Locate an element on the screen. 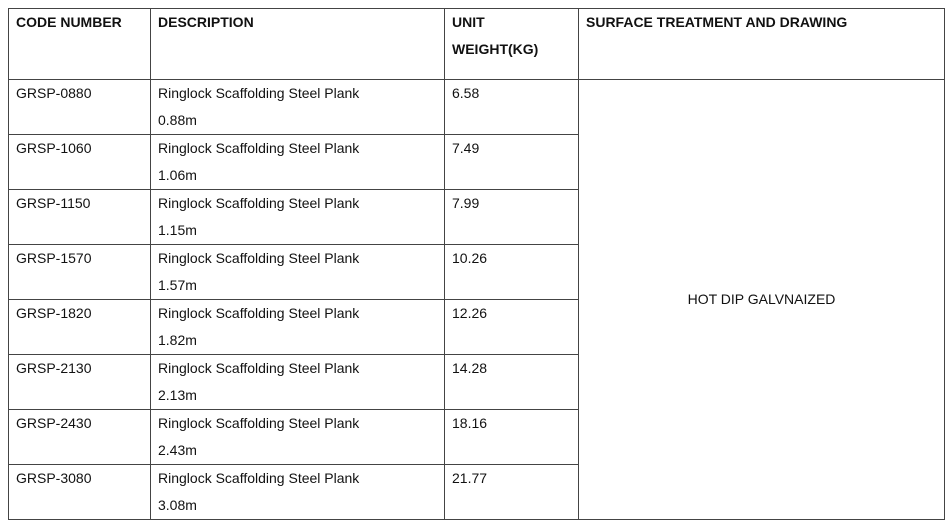 The image size is (951, 526). code-cell: GRSP-1570 is located at coordinates (79, 272).